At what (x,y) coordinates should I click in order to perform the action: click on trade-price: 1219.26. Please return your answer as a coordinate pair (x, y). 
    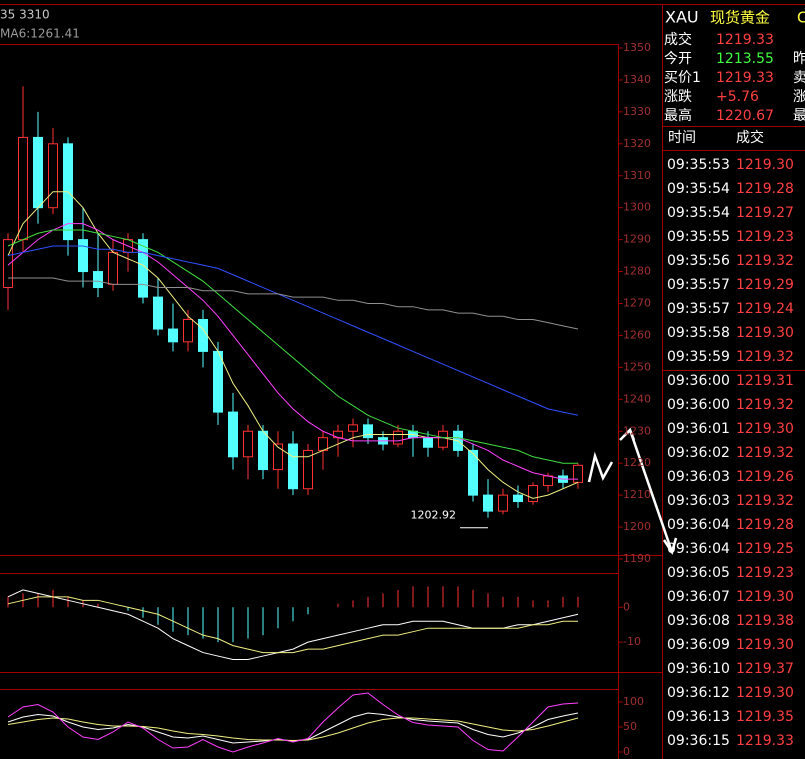
    Looking at the image, I should click on (765, 477).